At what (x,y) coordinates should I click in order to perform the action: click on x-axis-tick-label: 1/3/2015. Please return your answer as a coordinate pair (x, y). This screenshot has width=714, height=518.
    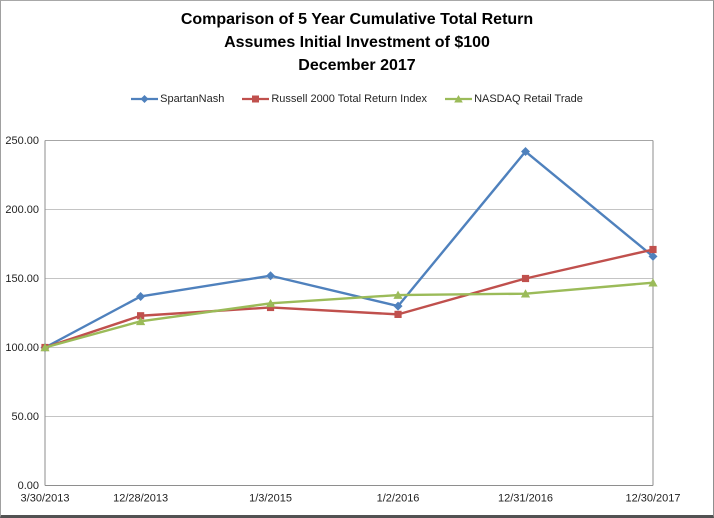
    Looking at the image, I should click on (270, 499).